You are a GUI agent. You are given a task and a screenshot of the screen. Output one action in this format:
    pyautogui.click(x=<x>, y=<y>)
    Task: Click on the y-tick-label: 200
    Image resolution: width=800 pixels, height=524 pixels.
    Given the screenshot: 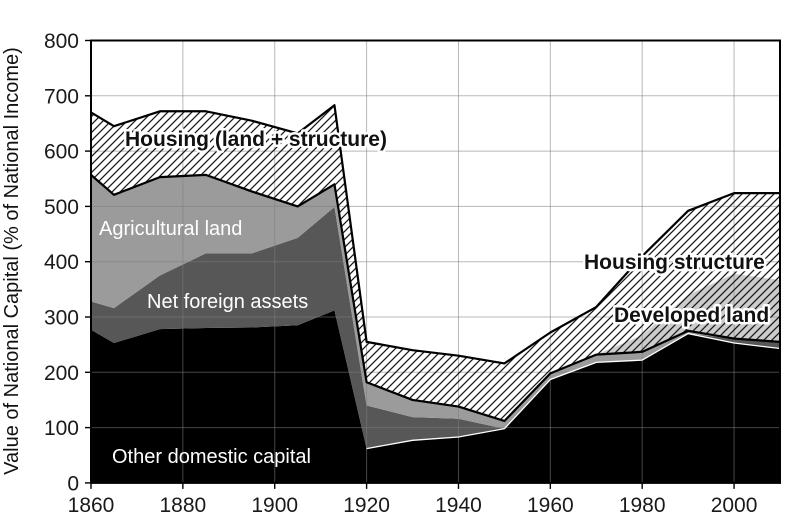 What is the action you would take?
    pyautogui.click(x=61, y=373)
    